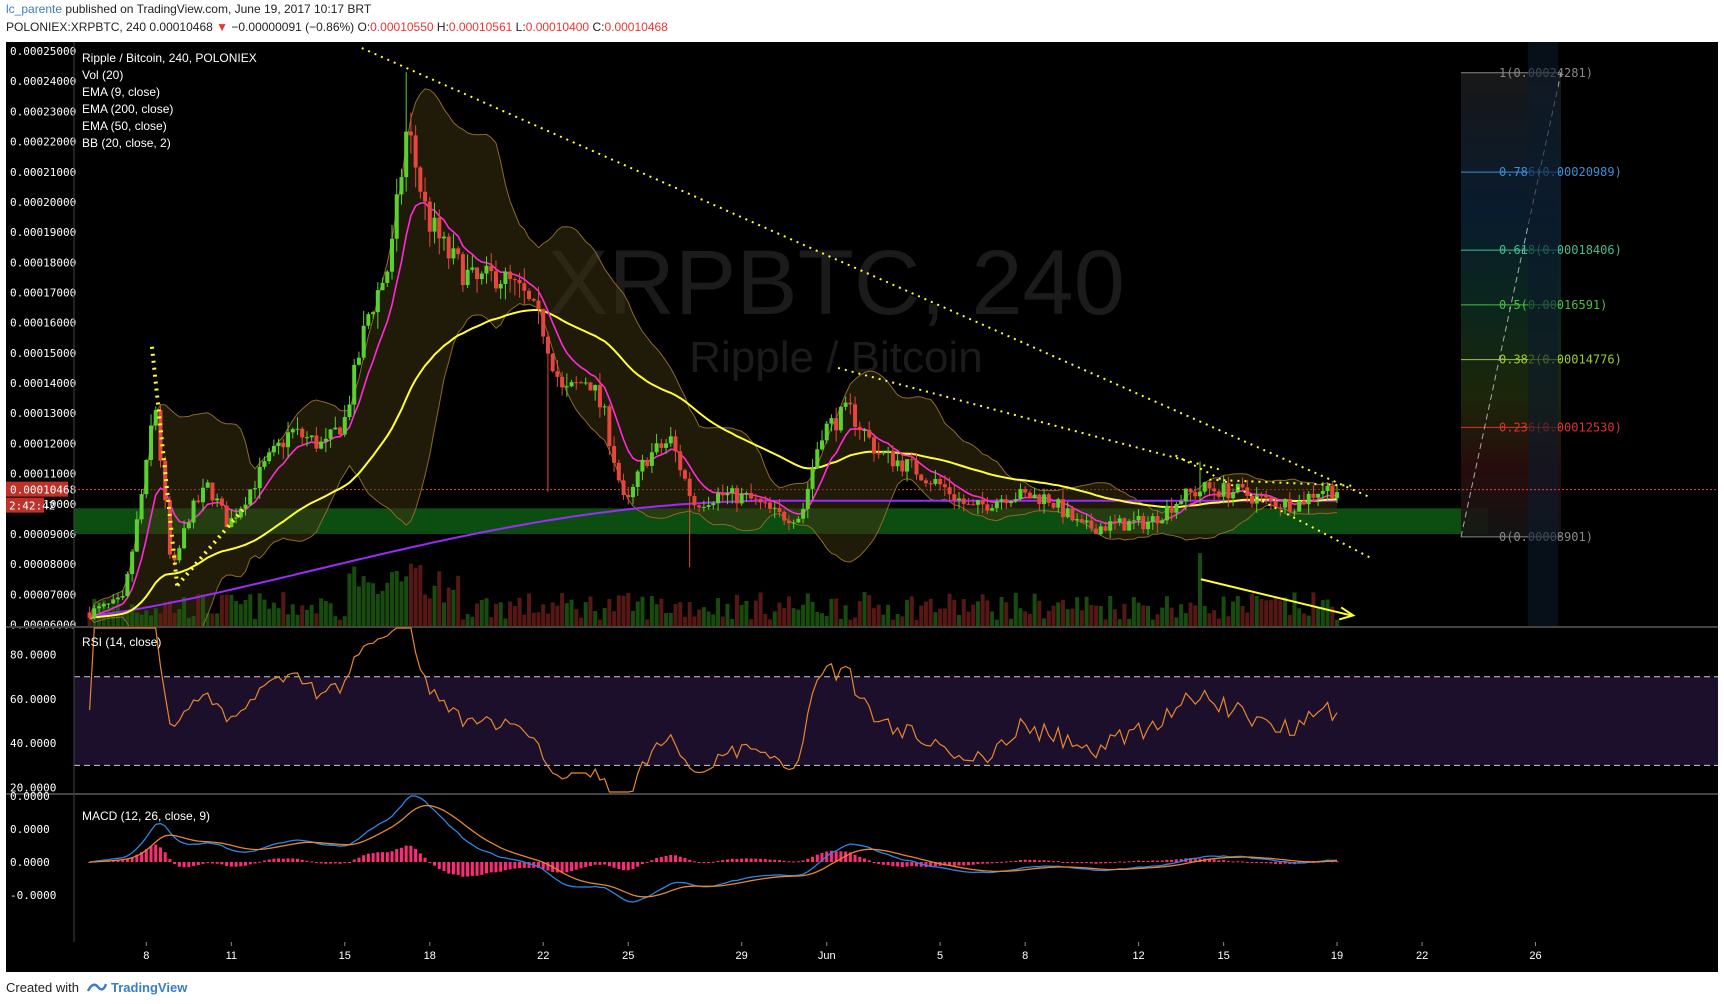  Describe the element at coordinates (25, 505) in the screenshot. I see `countdown-badge` at that location.